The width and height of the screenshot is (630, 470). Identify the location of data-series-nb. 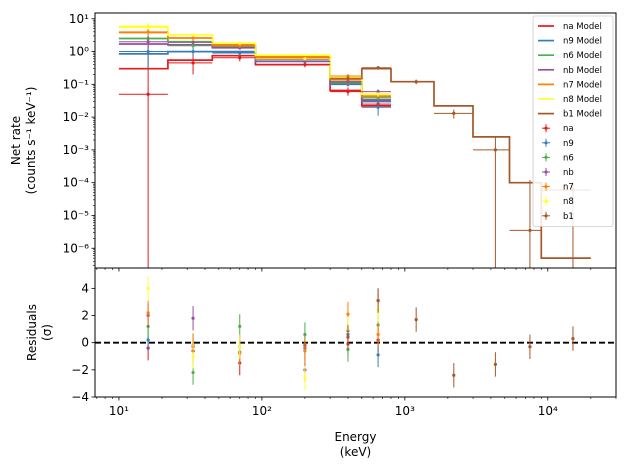
(254, 65).